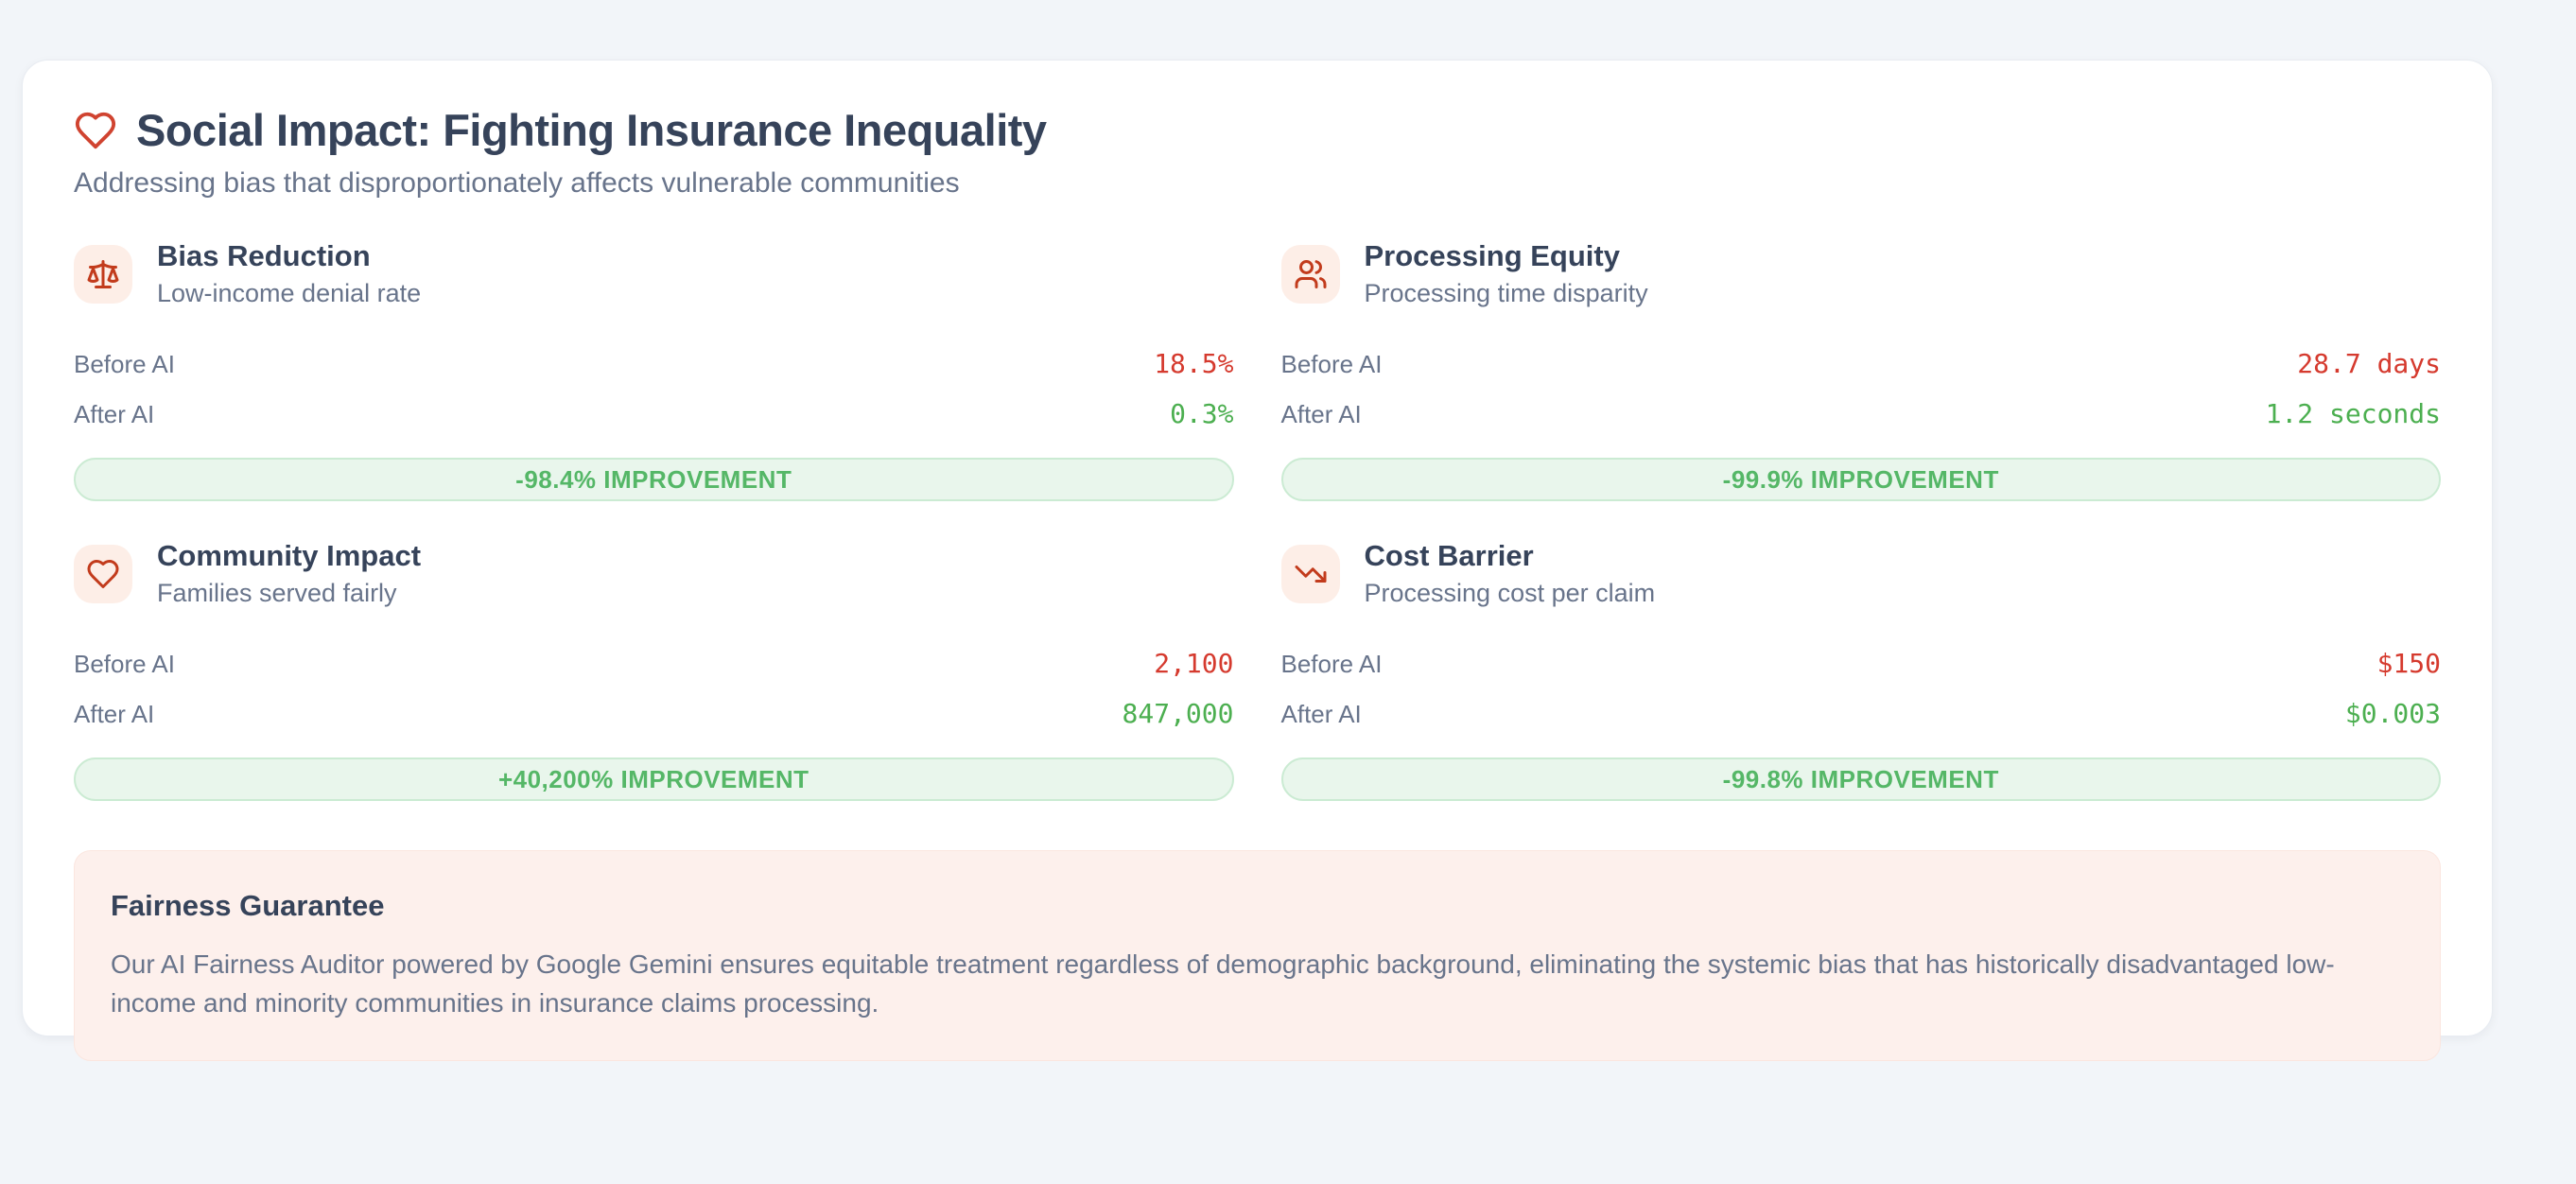  What do you see at coordinates (654, 663) in the screenshot?
I see `before-ai-row: Before AI 2,100` at bounding box center [654, 663].